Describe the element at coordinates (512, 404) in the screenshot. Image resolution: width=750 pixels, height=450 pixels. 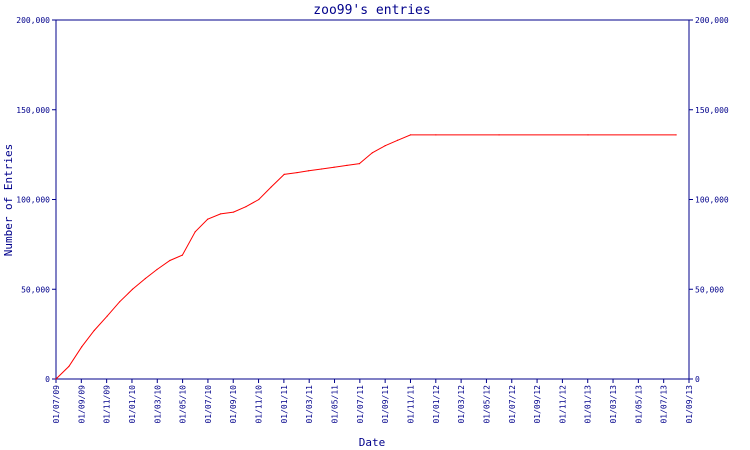
I see `x-tick-label: 01/07/12` at that location.